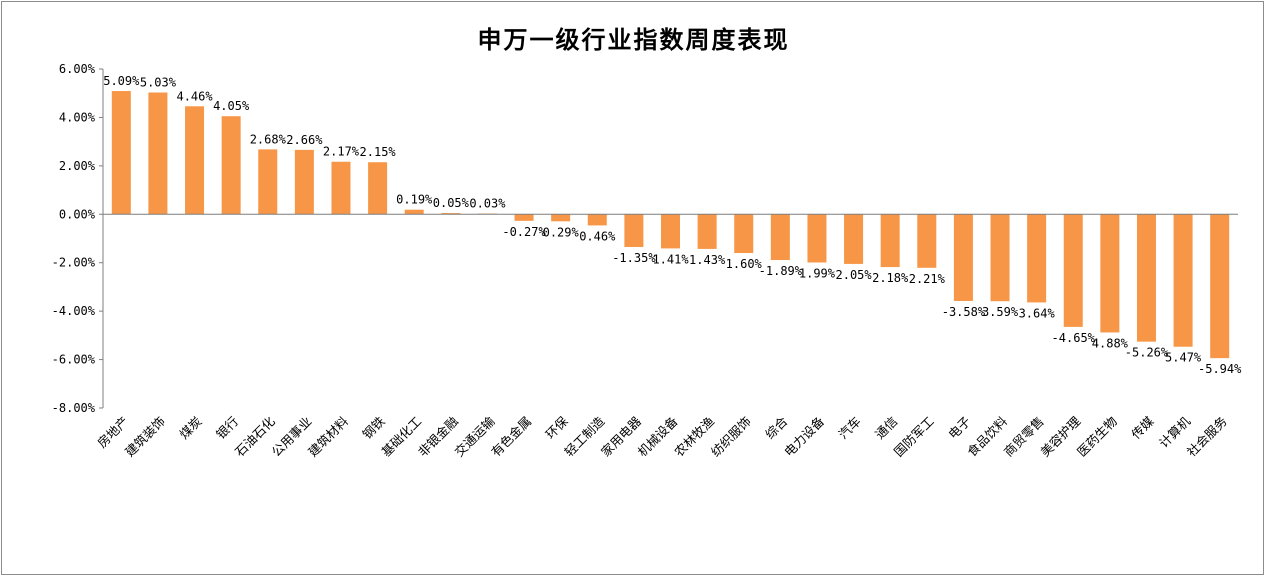 This screenshot has height=578, width=1267. What do you see at coordinates (74, 263) in the screenshot?
I see `y-tick-label: -2.00%` at bounding box center [74, 263].